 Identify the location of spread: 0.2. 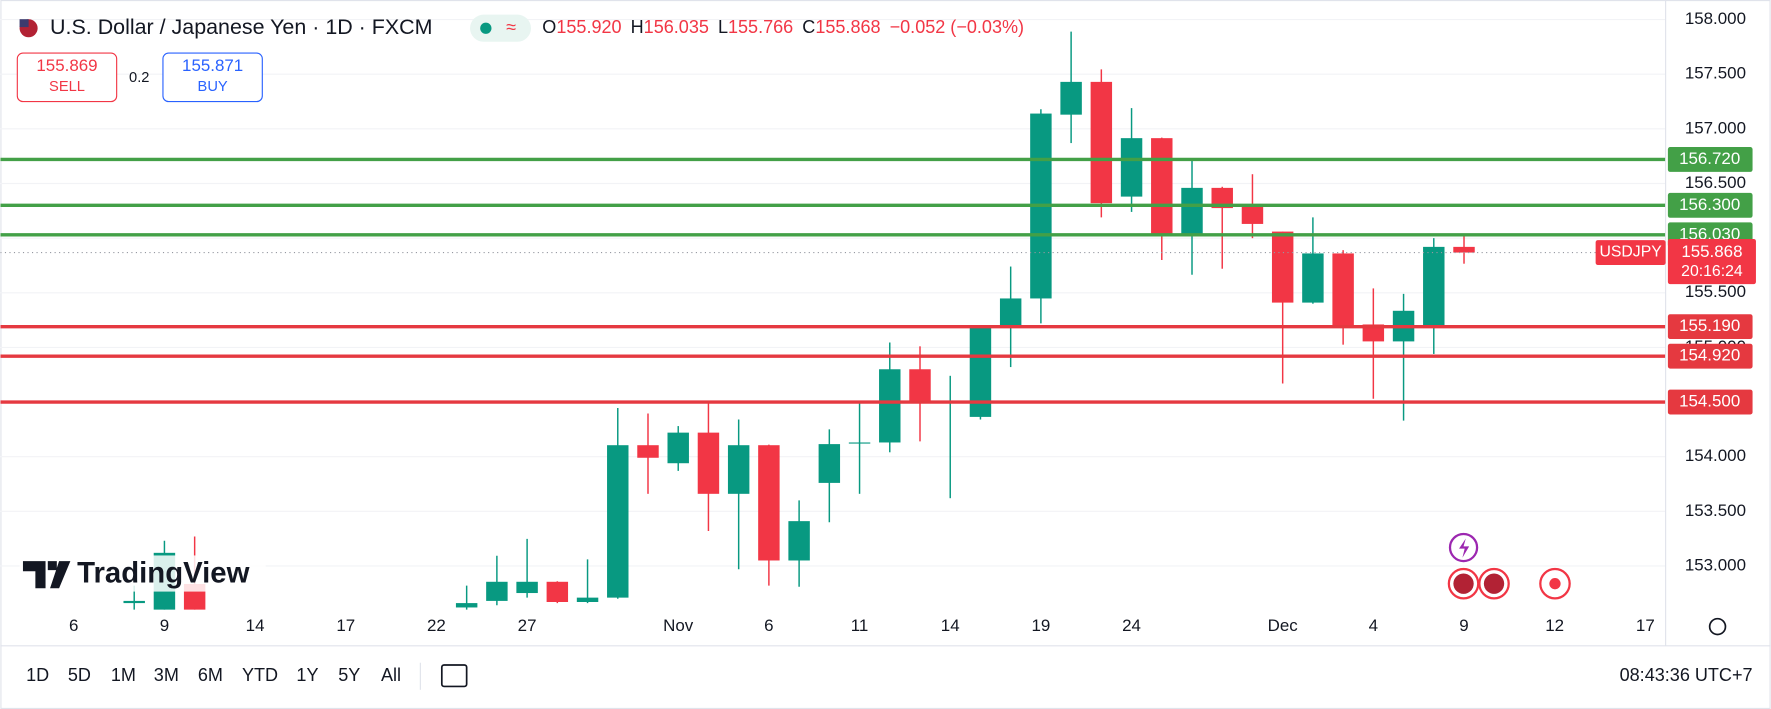
(139, 78).